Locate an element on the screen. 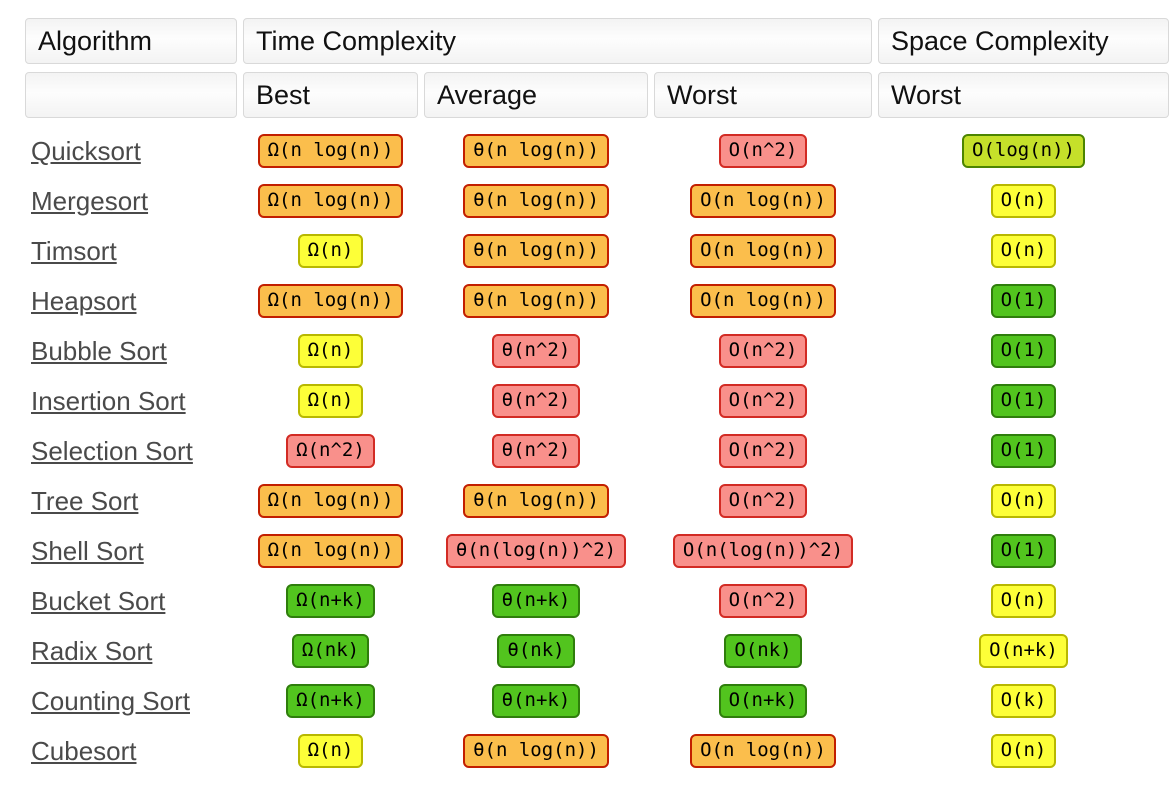 The width and height of the screenshot is (1170, 790). space-cell: O(log(n)) is located at coordinates (1023, 151).